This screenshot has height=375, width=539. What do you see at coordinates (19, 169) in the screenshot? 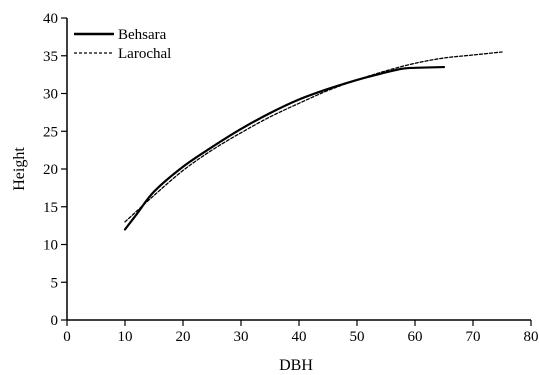
I see `y-axis-title: Height` at bounding box center [19, 169].